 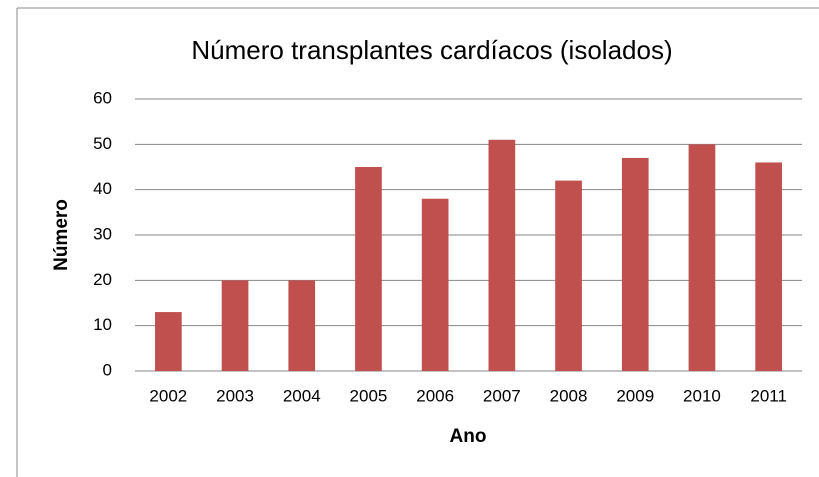 What do you see at coordinates (168, 395) in the screenshot?
I see `x-tick-label: 2002` at bounding box center [168, 395].